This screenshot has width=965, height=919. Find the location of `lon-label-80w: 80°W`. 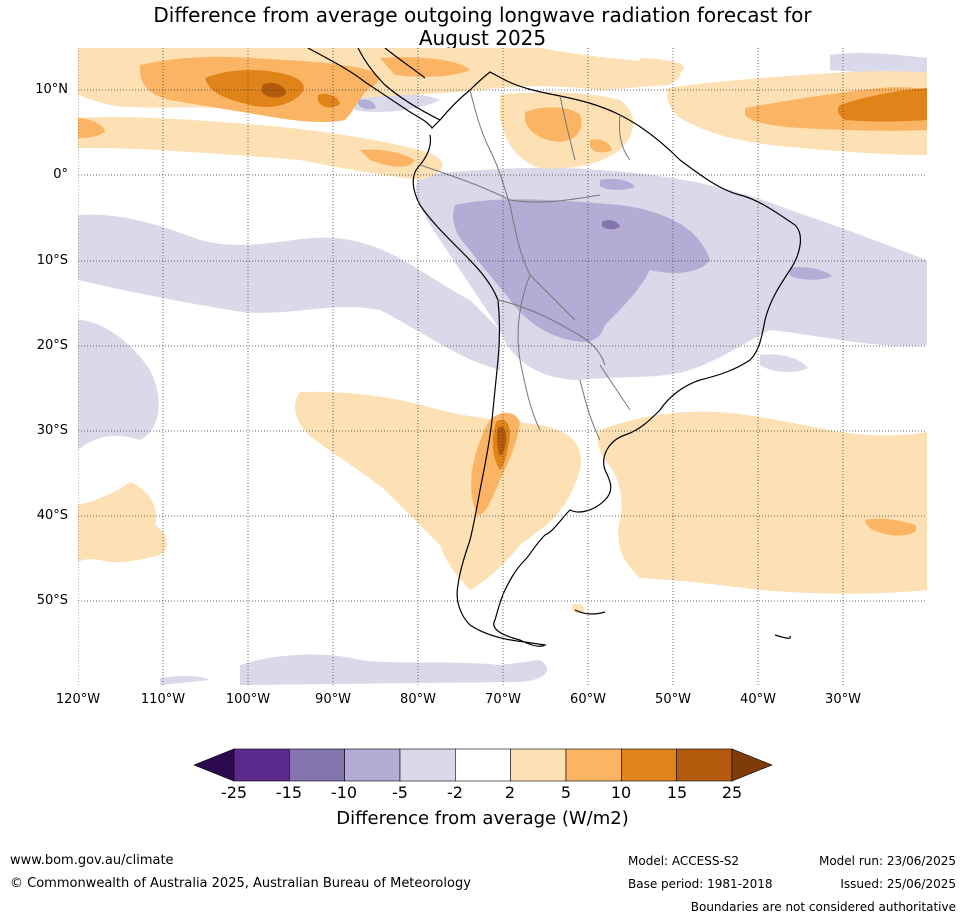

lon-label-80w: 80°W is located at coordinates (418, 699).